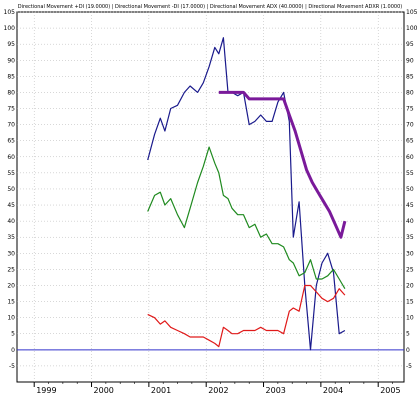 Image resolution: width=420 pixels, height=400 pixels. I want to click on x-tick-label: 2003, so click(276, 390).